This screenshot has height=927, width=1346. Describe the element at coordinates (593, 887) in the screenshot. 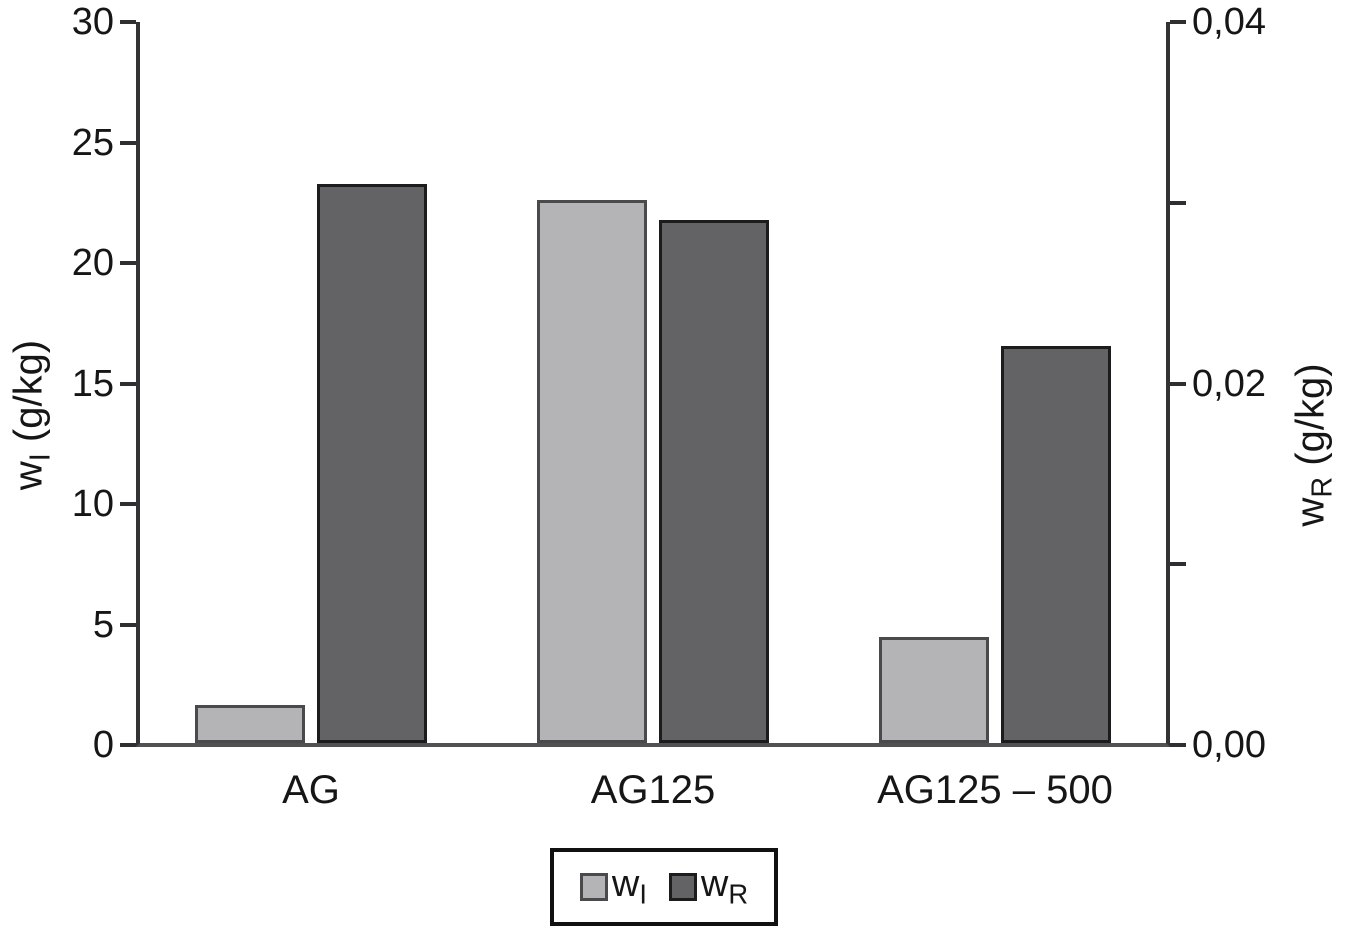

I see `legend-swatch-wI` at that location.